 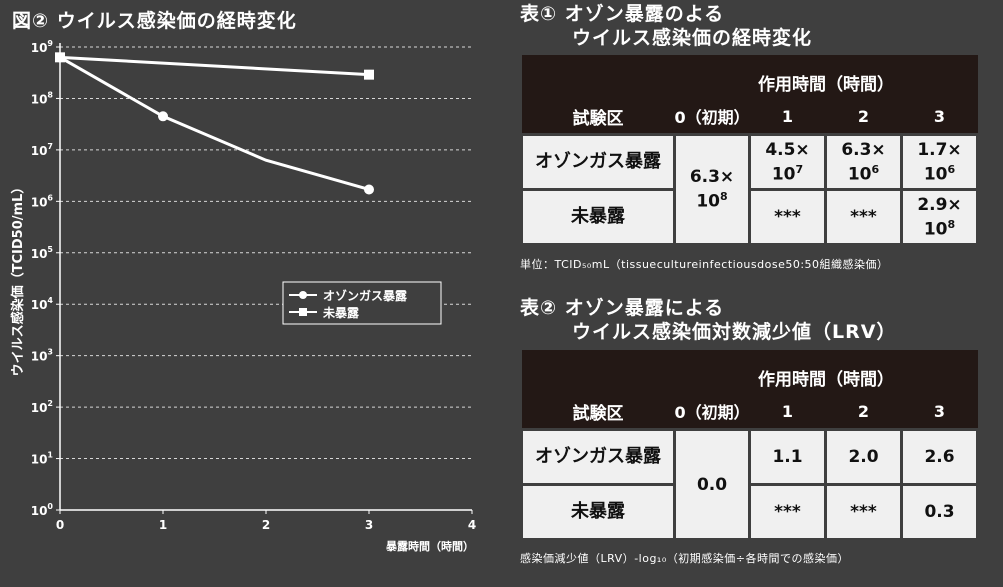 I want to click on y-tick-label: 10⁵, so click(x=42, y=253).